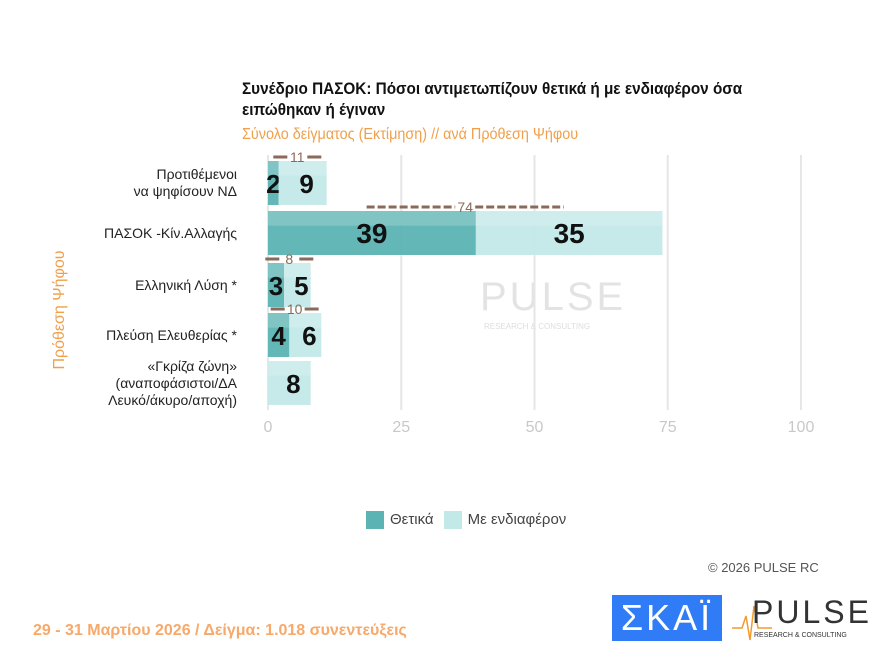 The height and width of the screenshot is (660, 880). What do you see at coordinates (763, 567) in the screenshot?
I see `copyright: © 2026 PULSE RC` at bounding box center [763, 567].